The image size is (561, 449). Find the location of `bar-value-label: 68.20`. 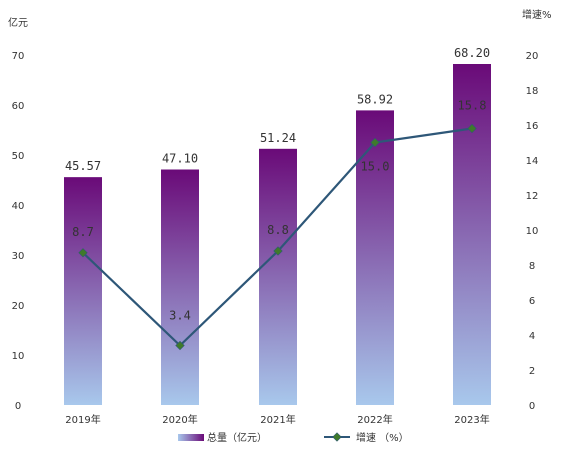

bar-value-label: 68.20 is located at coordinates (472, 53).